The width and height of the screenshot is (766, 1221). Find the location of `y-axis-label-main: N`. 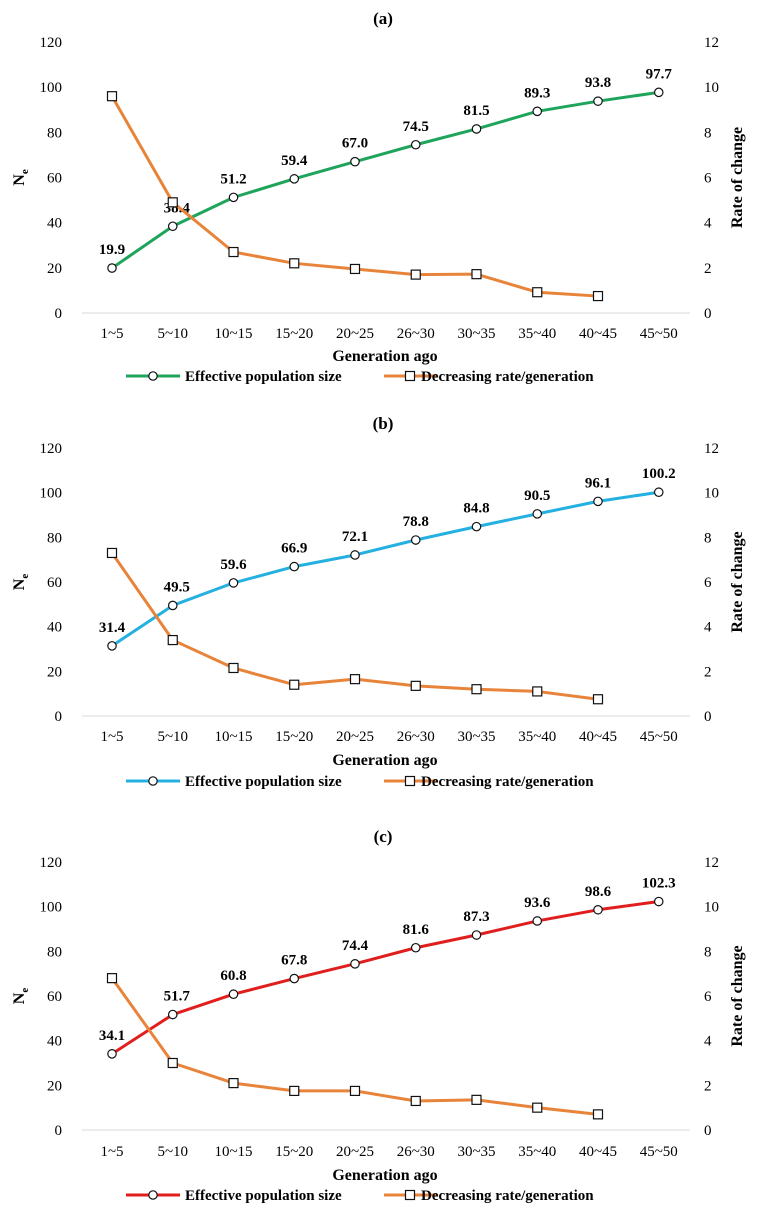

y-axis-label-main: N is located at coordinates (19, 998).